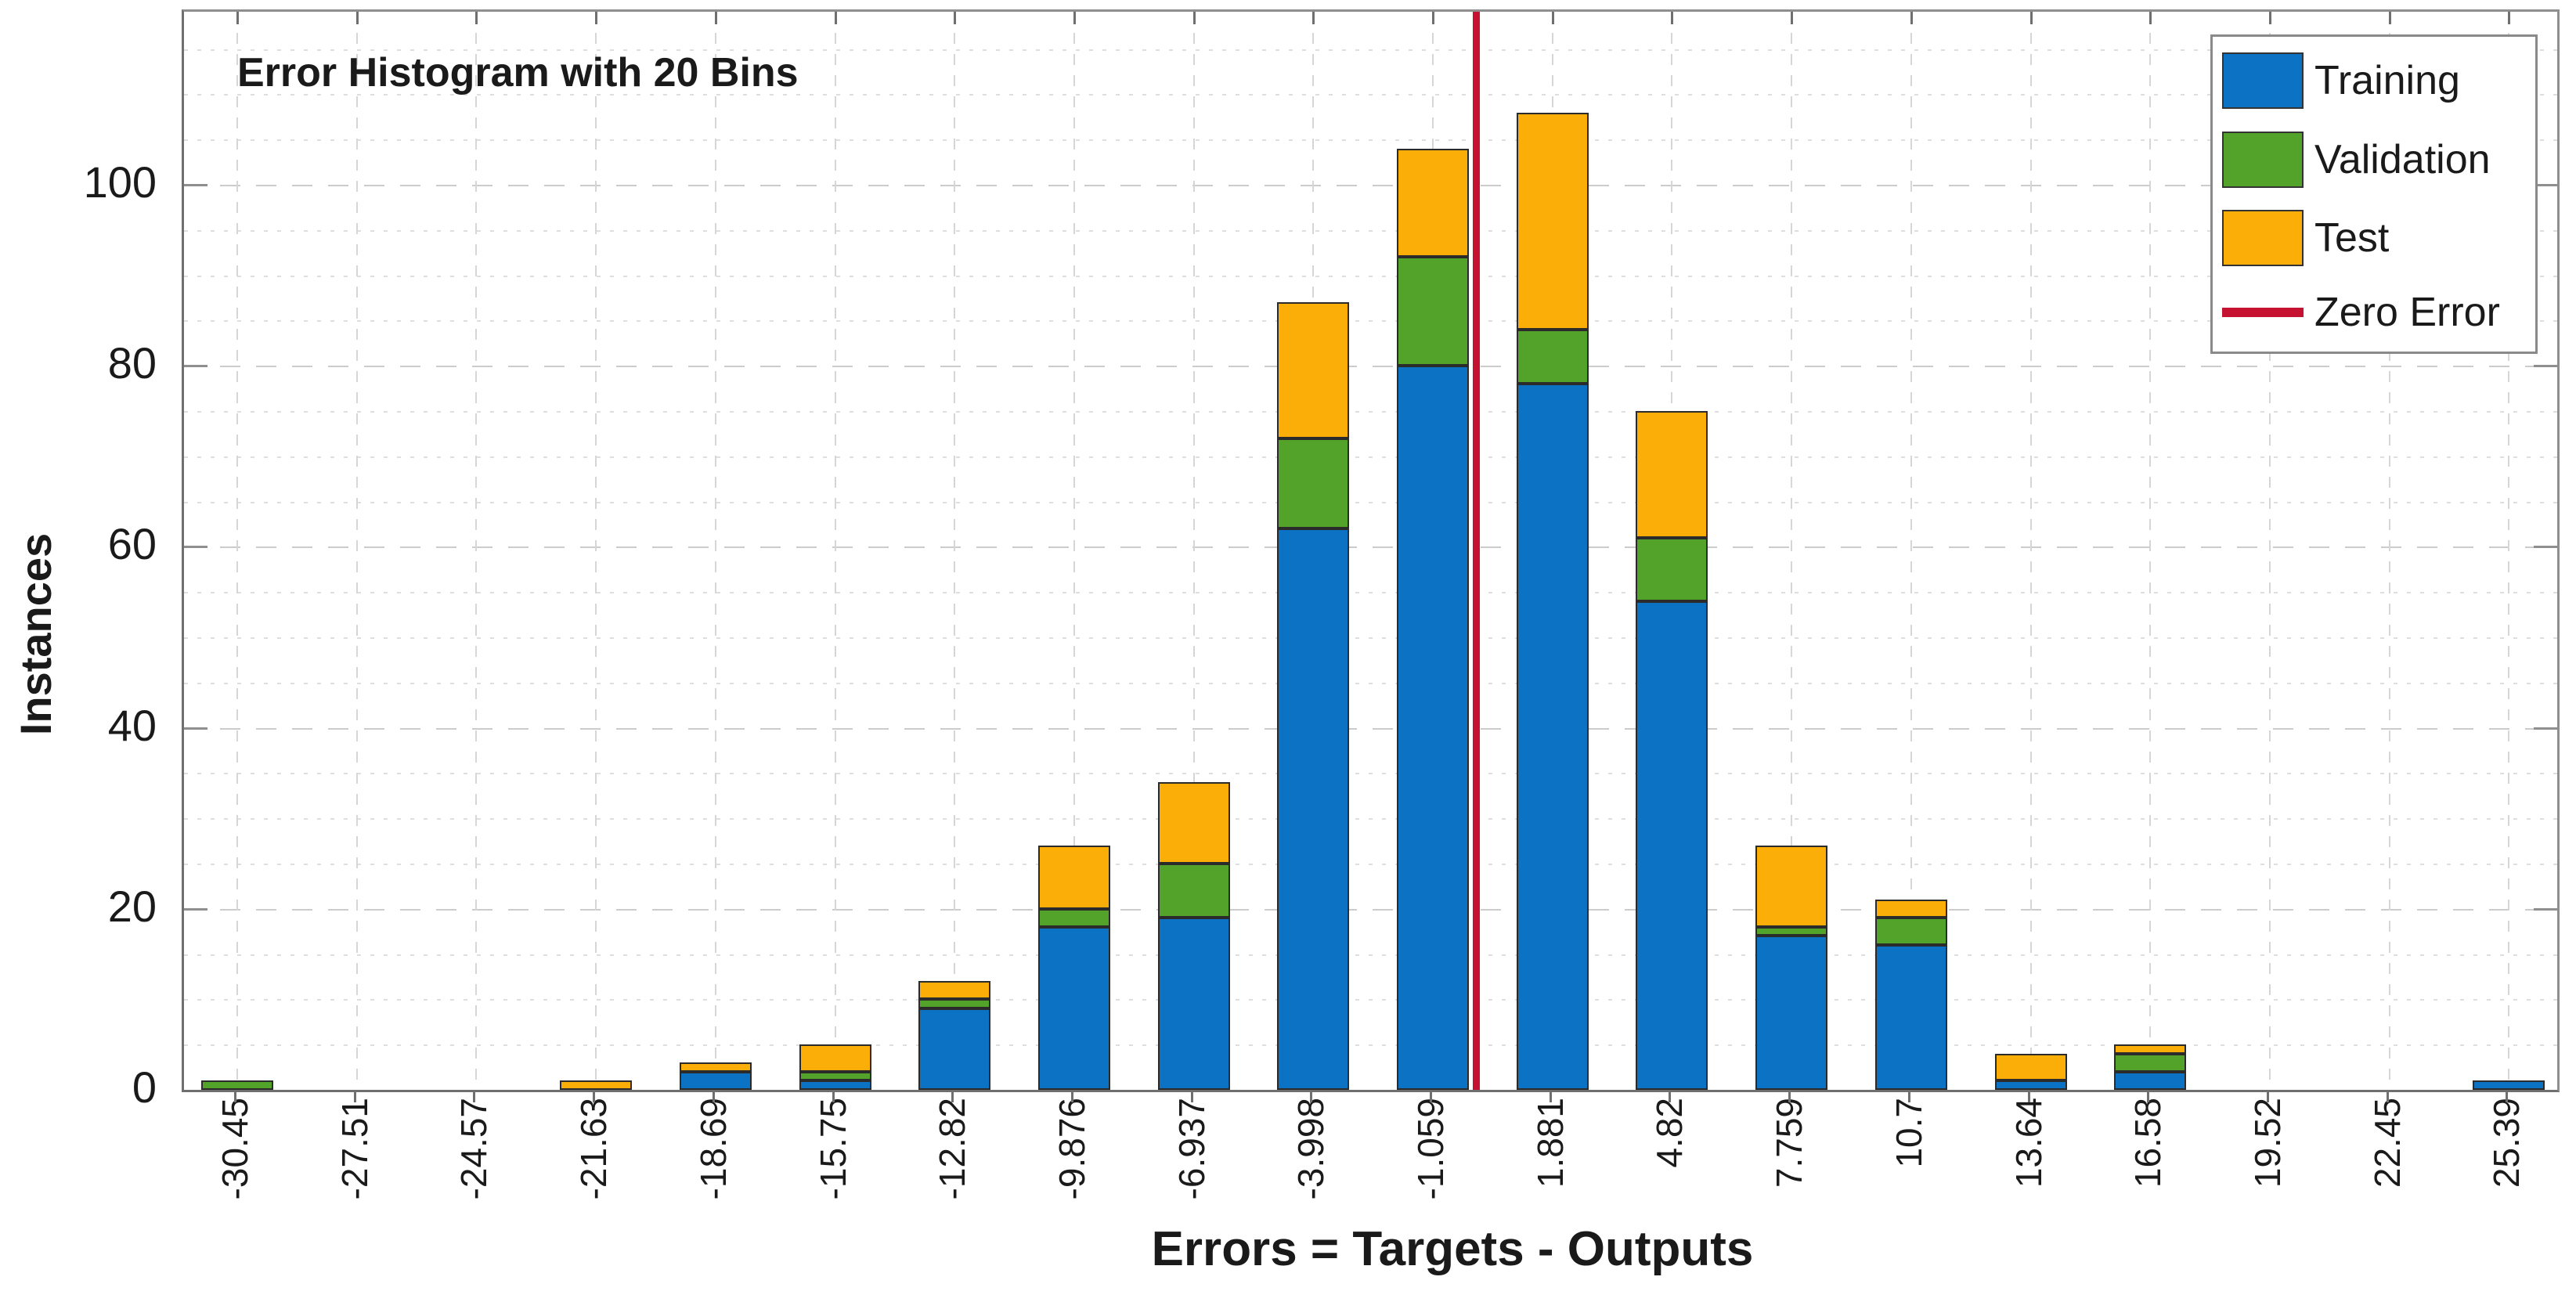 The height and width of the screenshot is (1302, 2576). Describe the element at coordinates (835, 1076) in the screenshot. I see `bar-validation-bin--15.75` at that location.